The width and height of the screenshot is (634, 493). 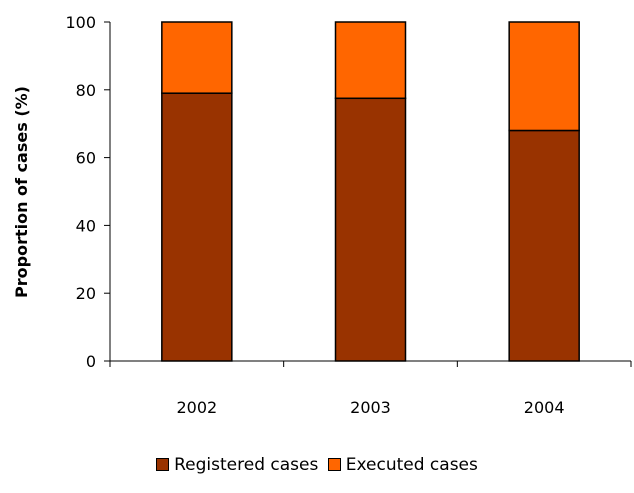 What do you see at coordinates (370, 60) in the screenshot?
I see `bar-executed-2003` at bounding box center [370, 60].